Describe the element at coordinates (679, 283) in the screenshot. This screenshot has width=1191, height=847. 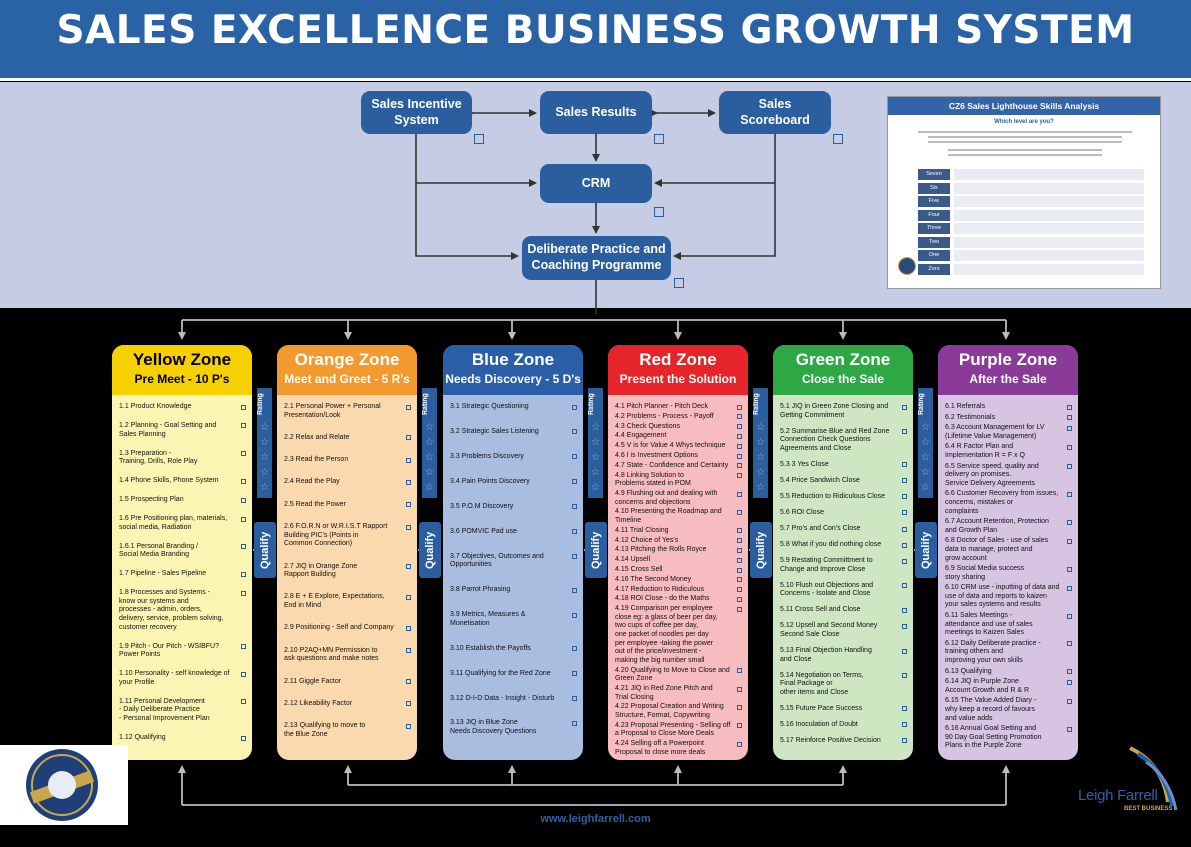
I see `deliberate-checkbox` at that location.